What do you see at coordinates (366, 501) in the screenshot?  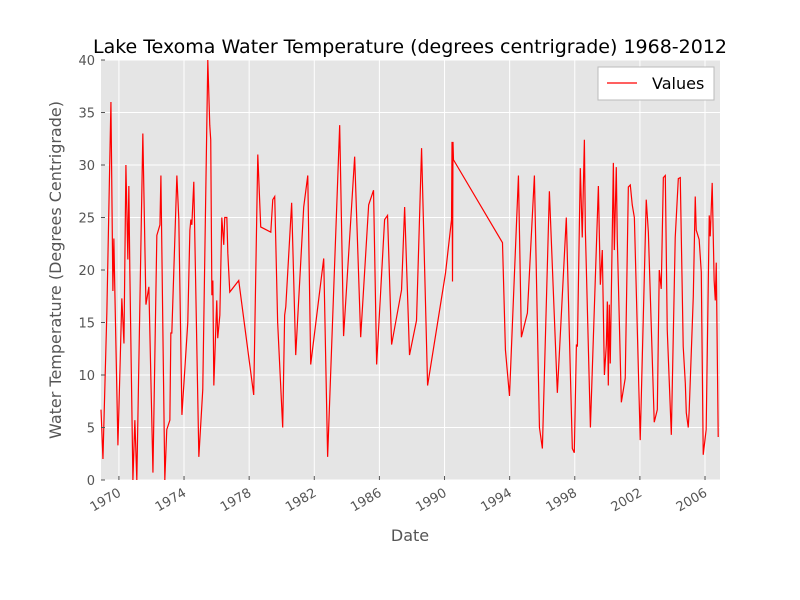 I see `x-tick-label: 1986` at bounding box center [366, 501].